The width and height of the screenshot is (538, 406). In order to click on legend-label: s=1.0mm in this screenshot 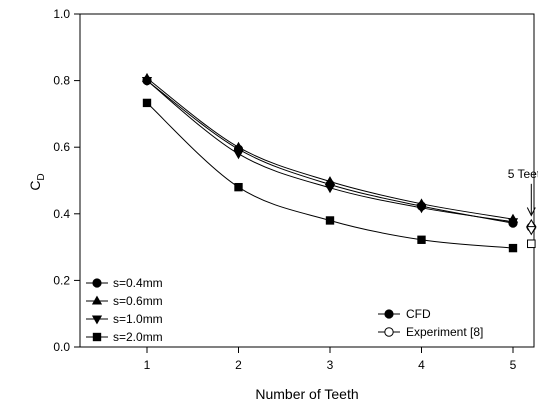, I will do `click(138, 319)`.